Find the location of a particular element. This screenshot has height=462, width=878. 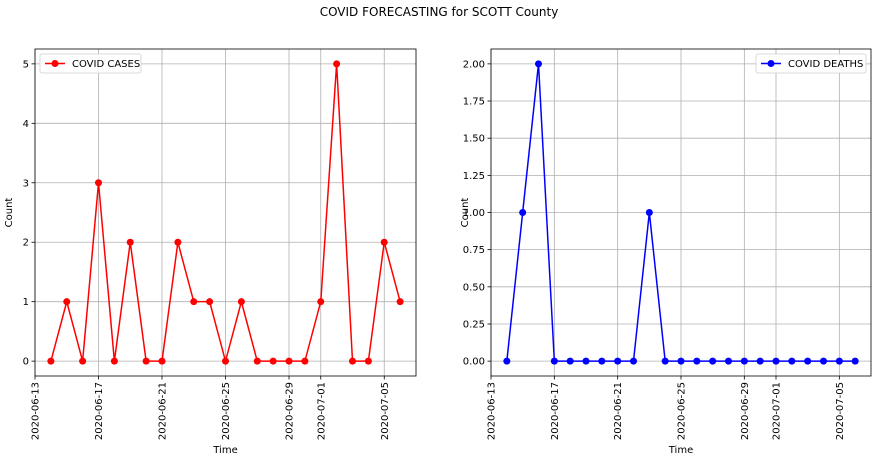

y-tick-label: 1.00 is located at coordinates (474, 213).